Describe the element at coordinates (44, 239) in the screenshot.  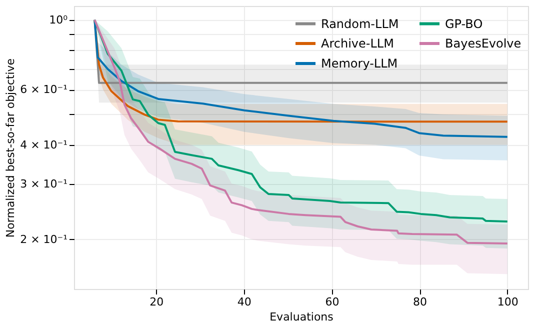
I see `y-tick-label: 2 × 10⁻¹` at that location.